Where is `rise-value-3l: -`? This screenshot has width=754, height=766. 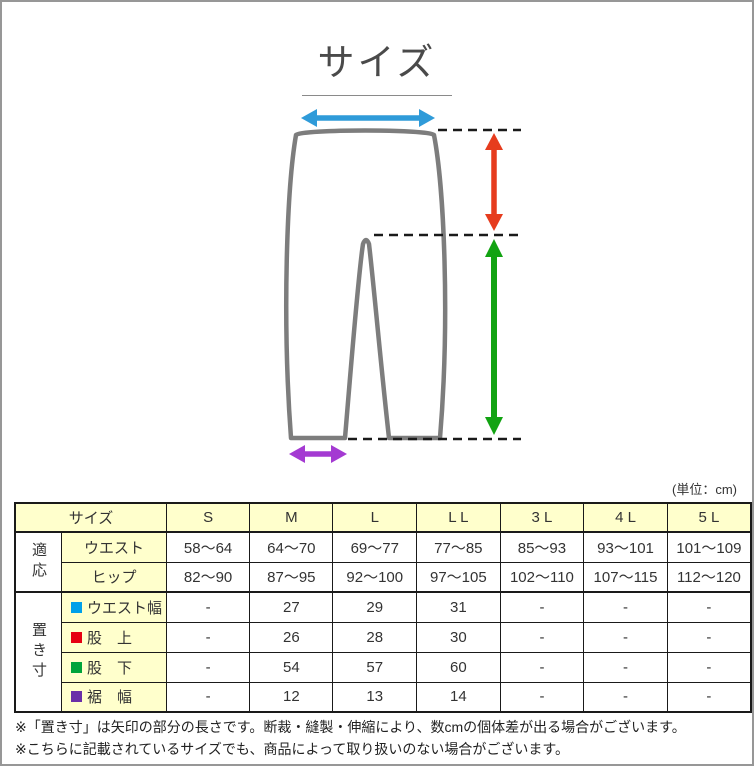 rise-value-3l: - is located at coordinates (542, 637).